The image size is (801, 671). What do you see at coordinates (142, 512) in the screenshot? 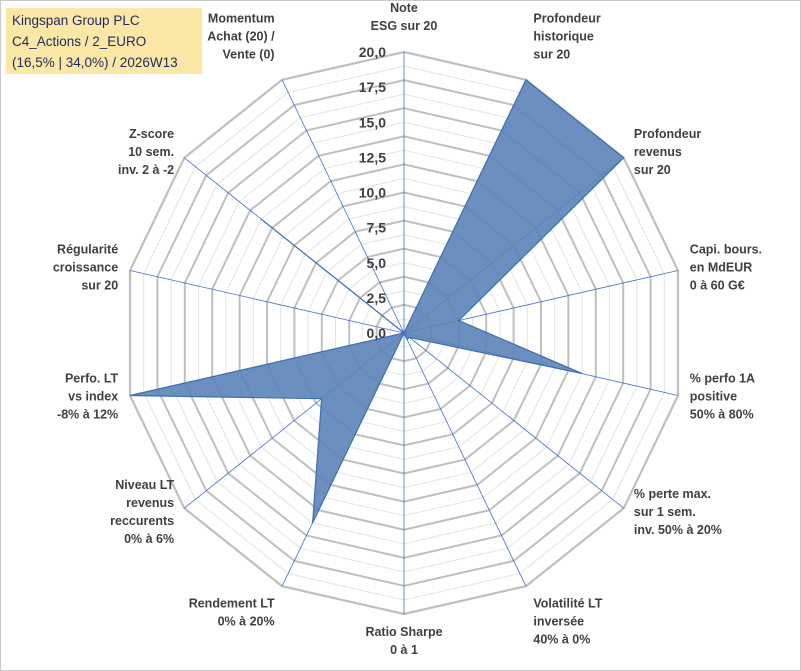
I see `axis-label: Niveau LT revenus reccurents 0% à 6%` at bounding box center [142, 512].